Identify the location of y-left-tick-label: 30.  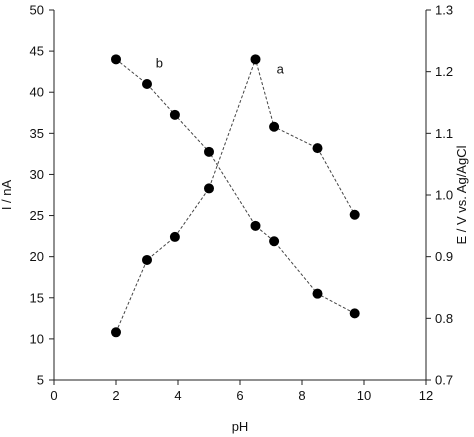
(37, 174).